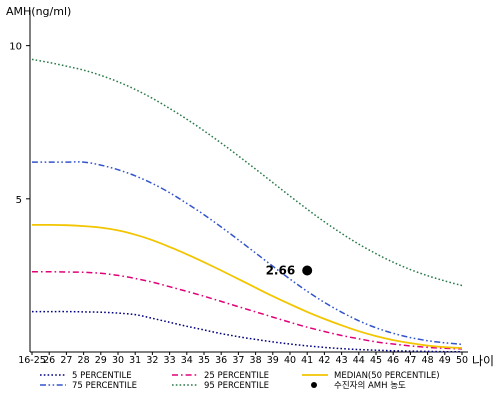  Describe the element at coordinates (104, 386) in the screenshot. I see `legend-label: 75 PERCENTILE` at that location.